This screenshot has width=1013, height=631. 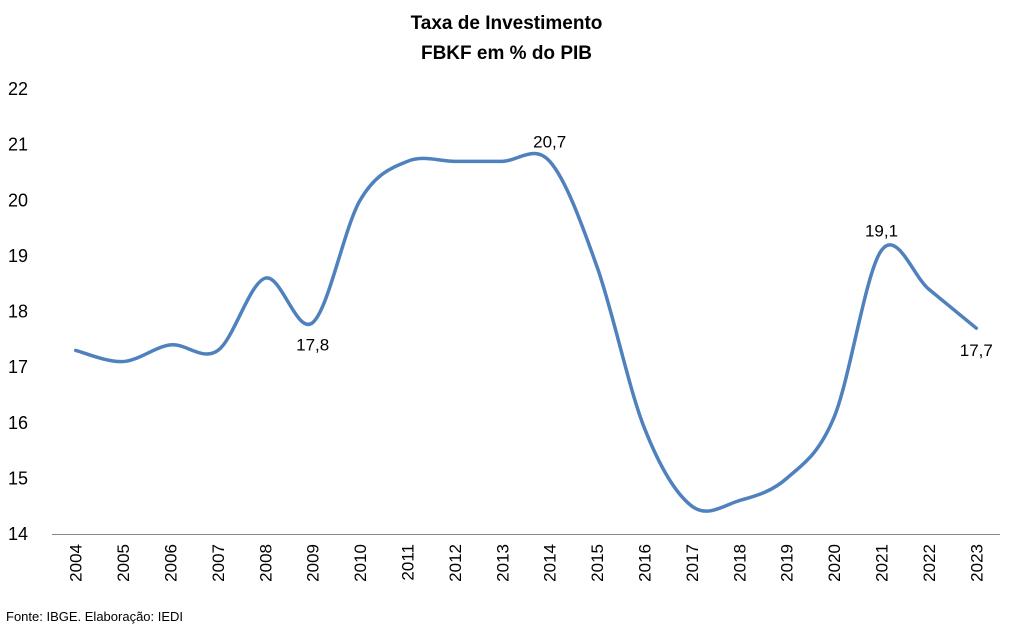 What do you see at coordinates (171, 563) in the screenshot?
I see `x-tick-label: 2006` at bounding box center [171, 563].